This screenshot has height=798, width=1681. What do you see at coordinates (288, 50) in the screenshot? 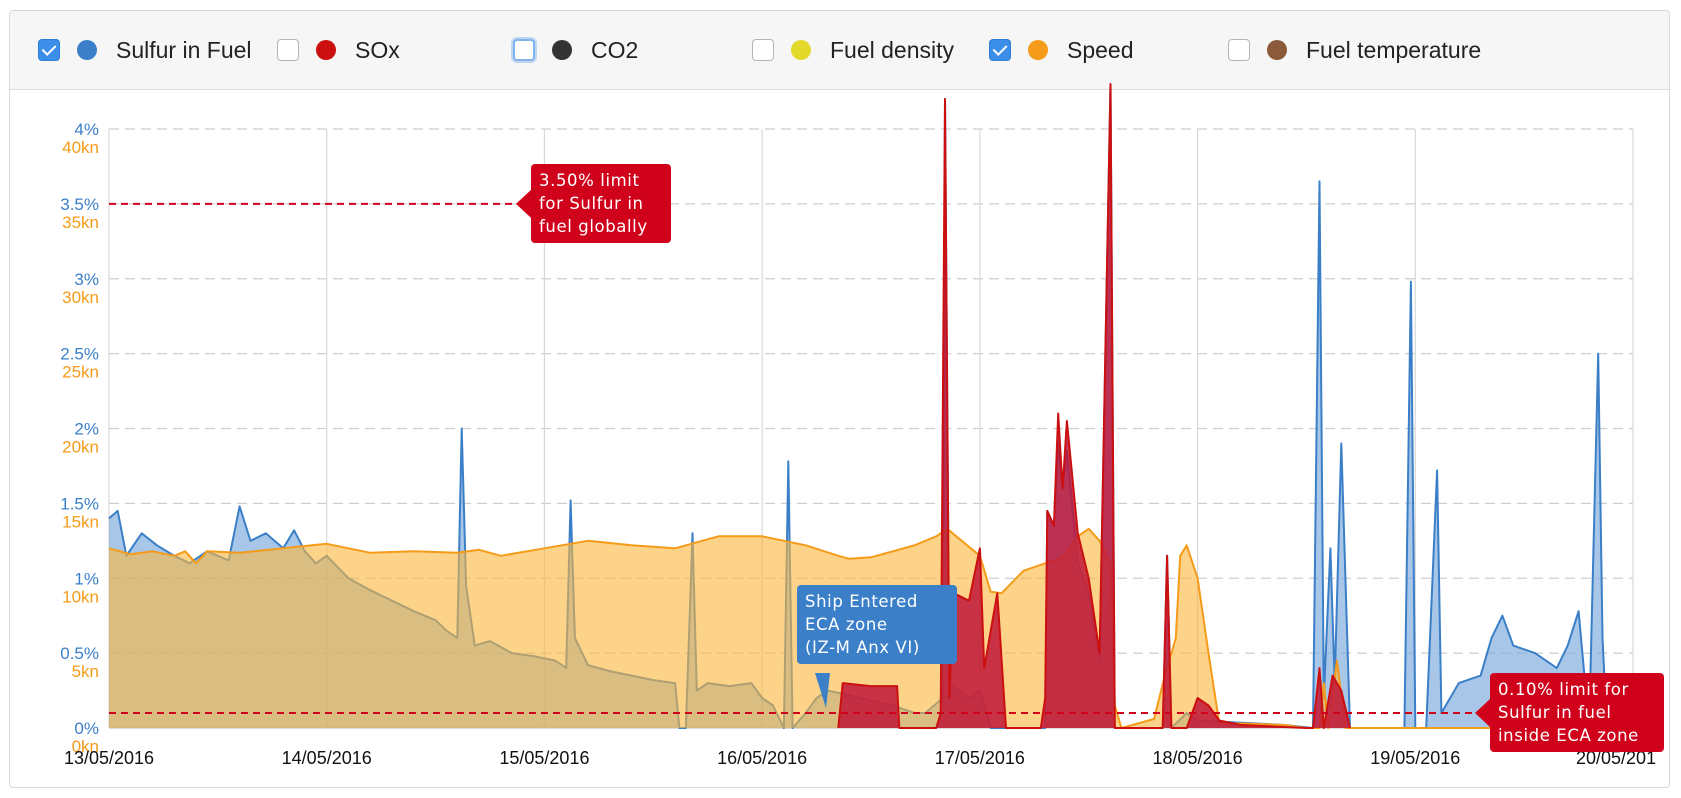
I see `sox-checkbox` at bounding box center [288, 50].